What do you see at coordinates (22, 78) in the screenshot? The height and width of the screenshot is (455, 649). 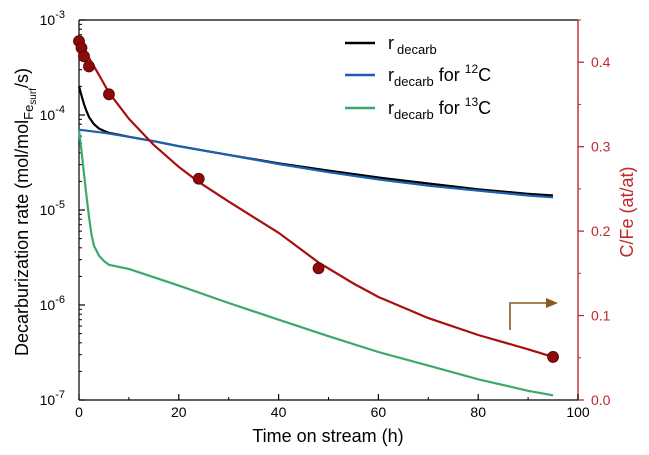 I see `left-y-title-tail: /s)` at bounding box center [22, 78].